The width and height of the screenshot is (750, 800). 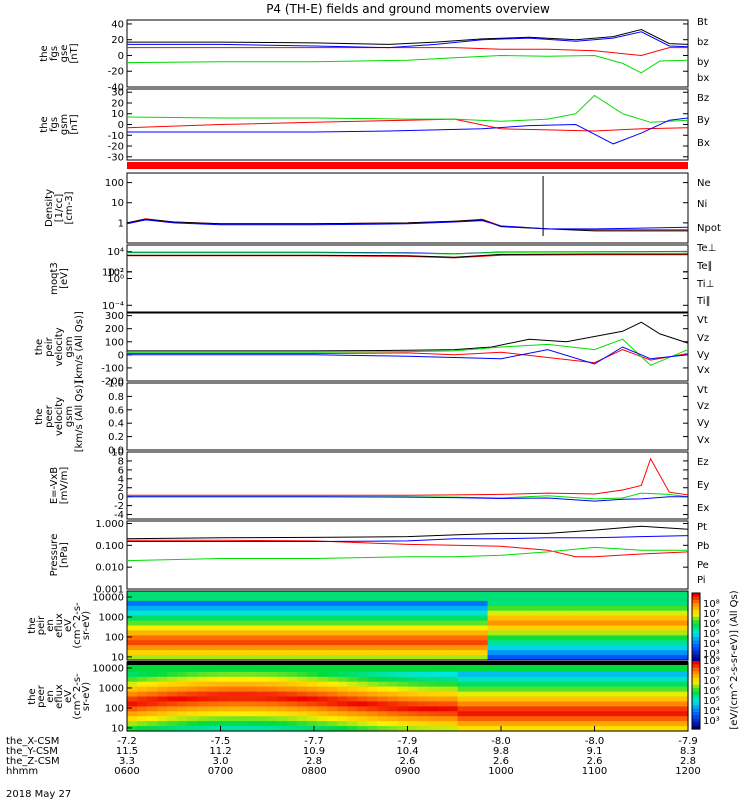 What do you see at coordinates (109, 568) in the screenshot?
I see `y-tick-label: 0.010` at bounding box center [109, 568].